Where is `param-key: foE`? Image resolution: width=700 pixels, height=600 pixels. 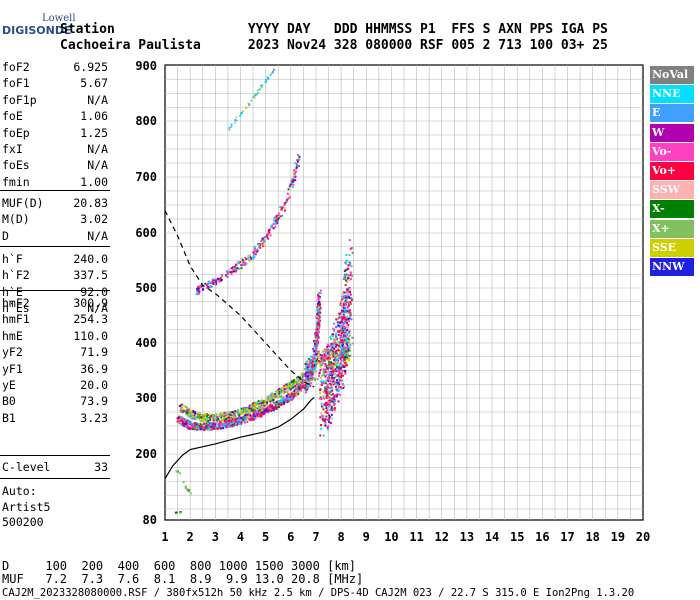 param-key: foE is located at coordinates (12, 116).